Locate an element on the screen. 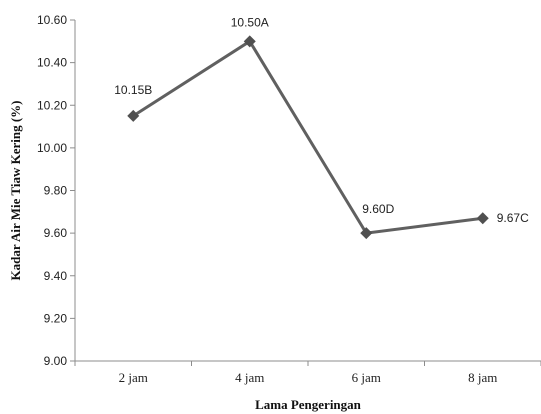 The image size is (541, 414). x-tick-label: 4 jam is located at coordinates (249, 377).